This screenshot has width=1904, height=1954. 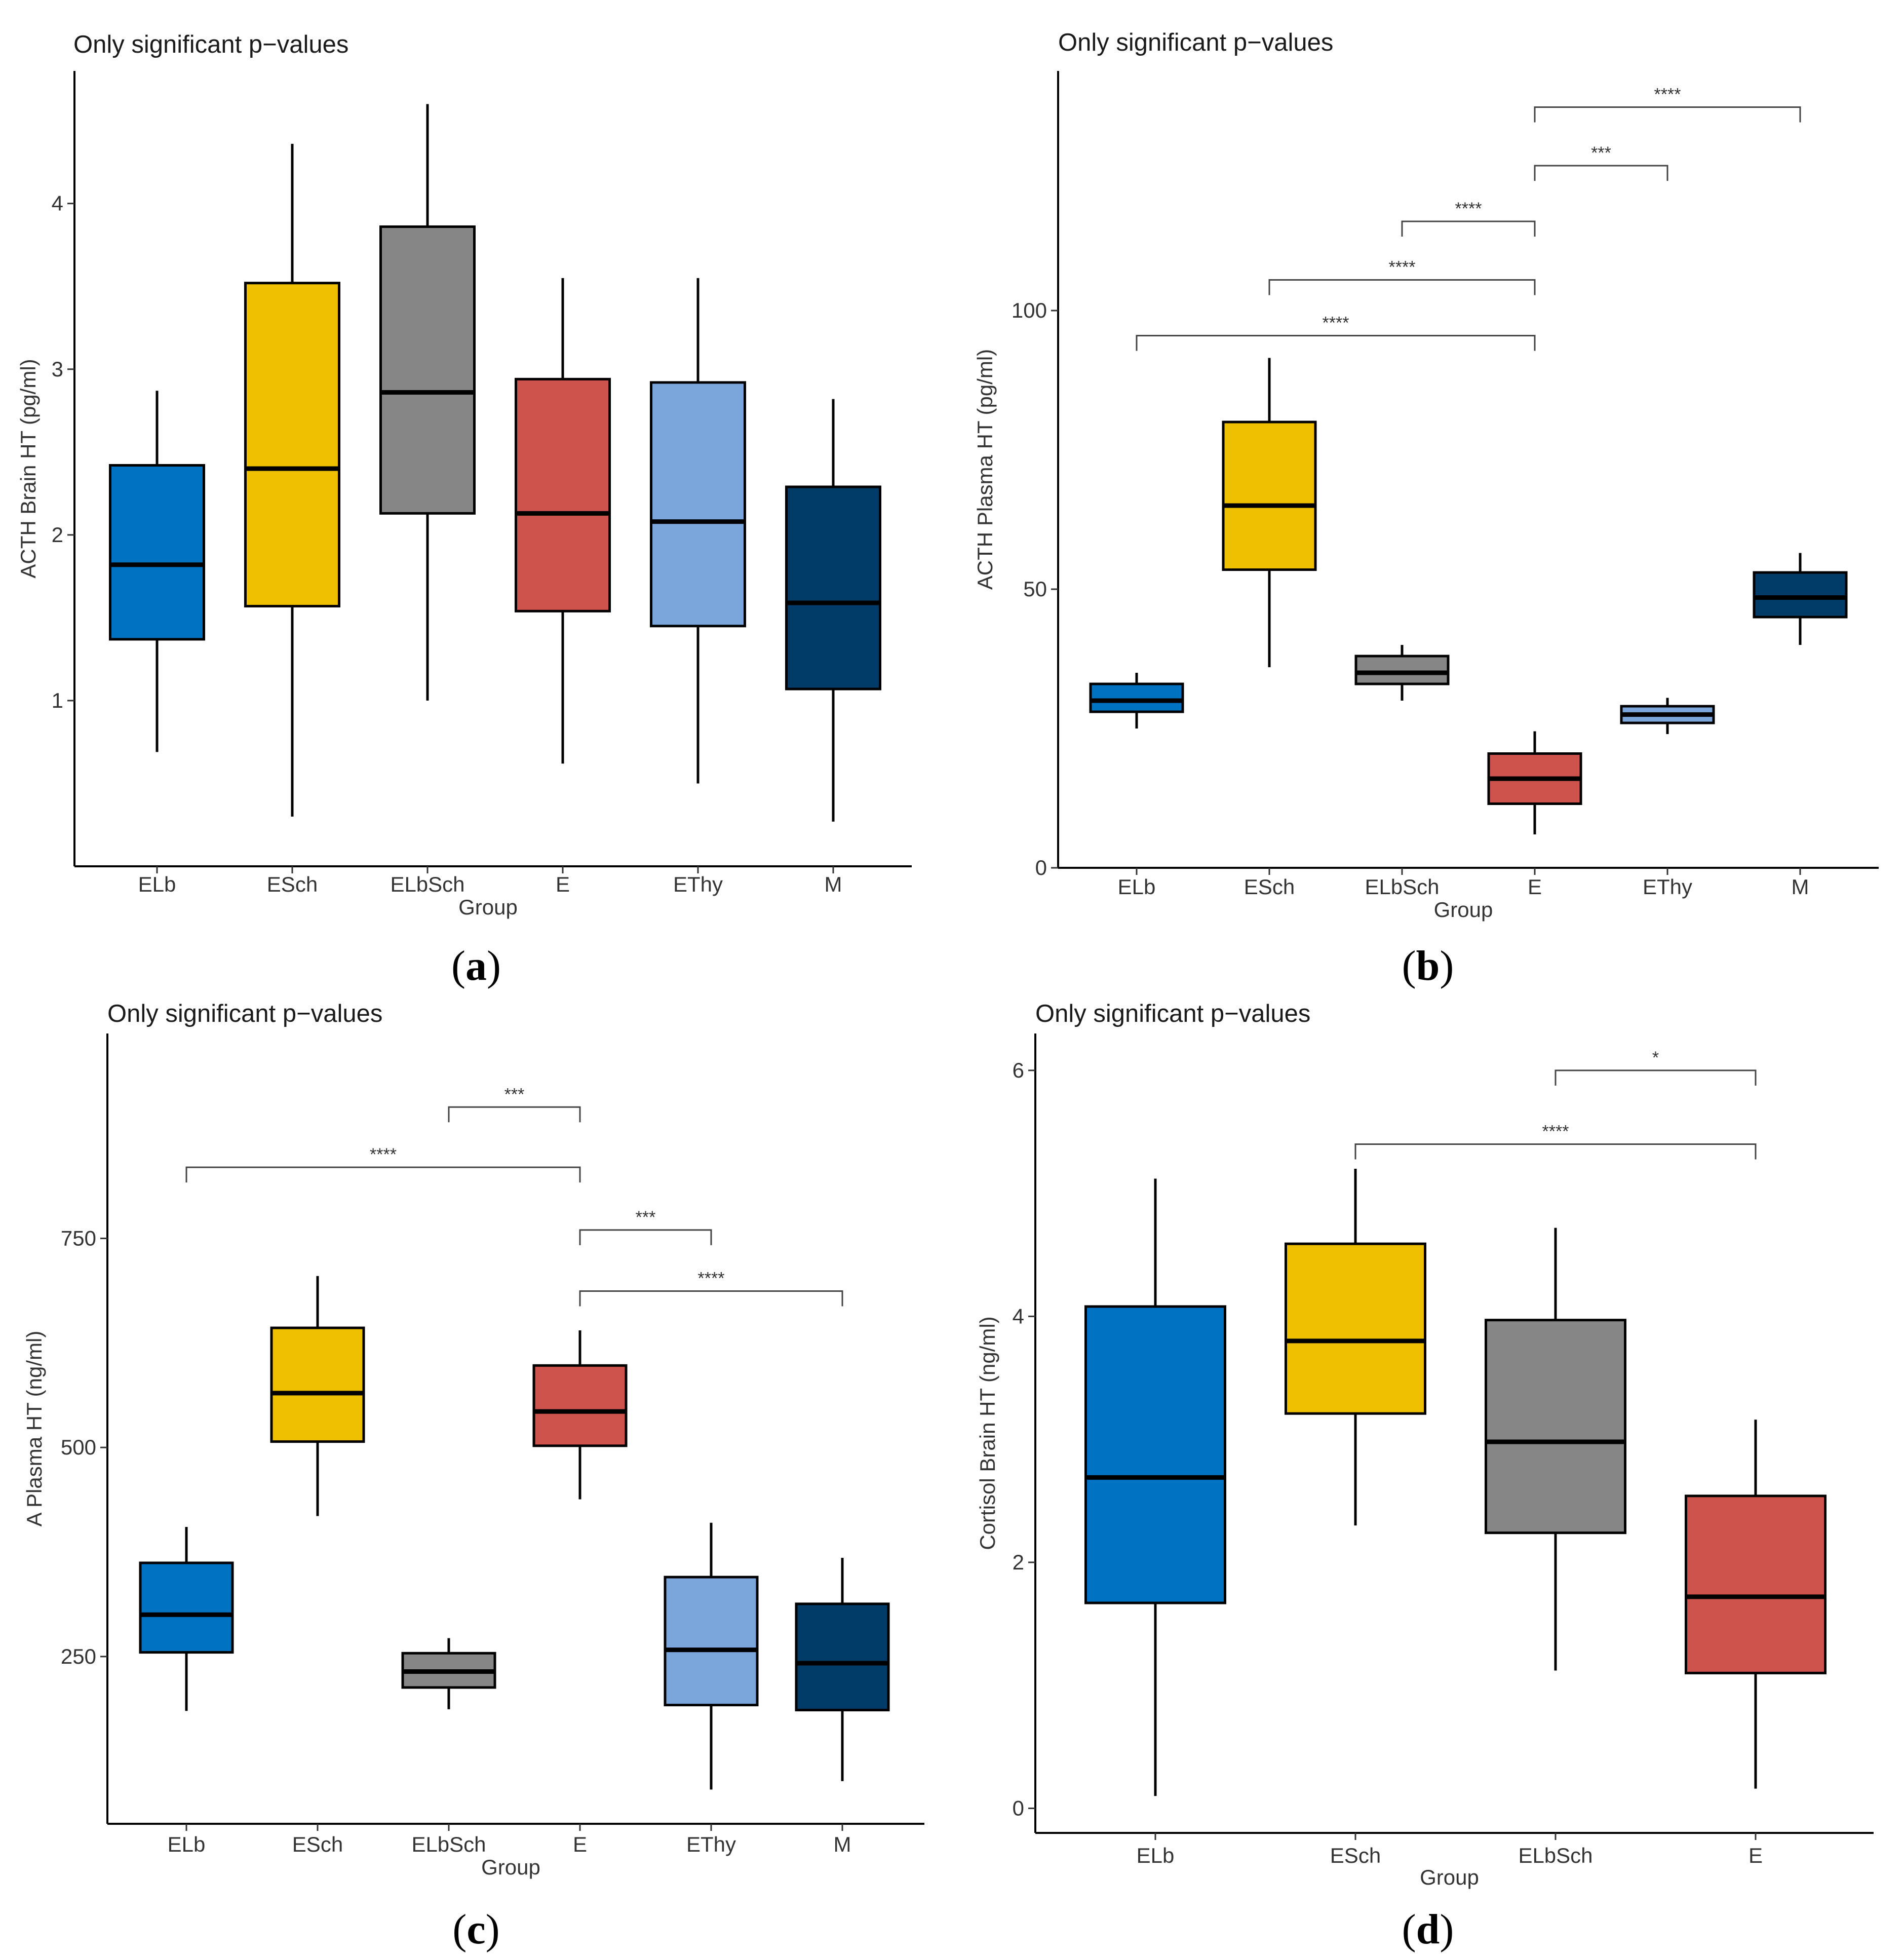 What do you see at coordinates (1035, 589) in the screenshot?
I see `y-tick-label: 50` at bounding box center [1035, 589].